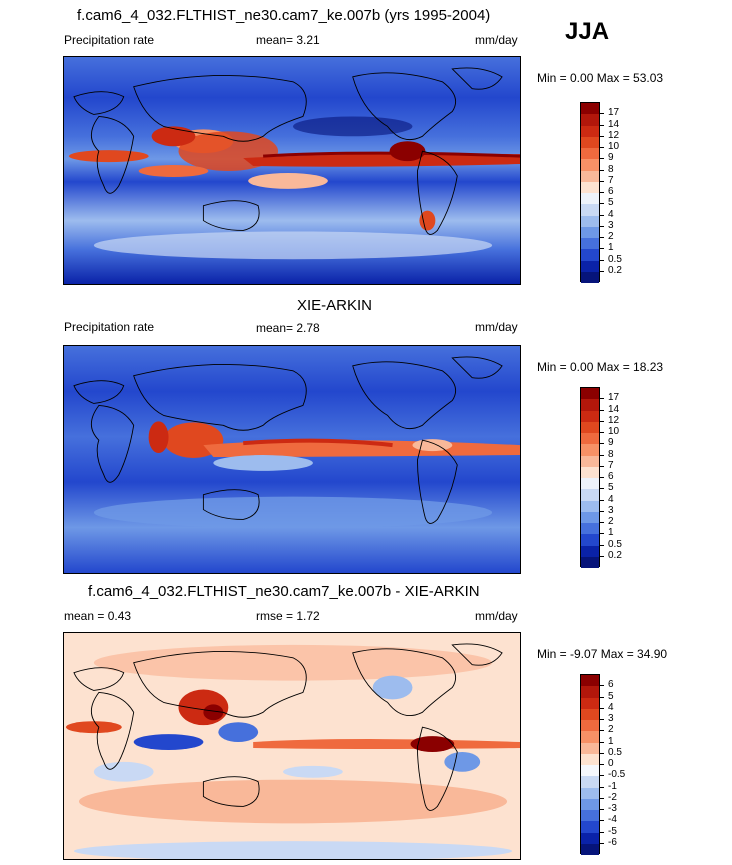  What do you see at coordinates (612, 797) in the screenshot?
I see `colorbar-tick-label: -2` at bounding box center [612, 797].